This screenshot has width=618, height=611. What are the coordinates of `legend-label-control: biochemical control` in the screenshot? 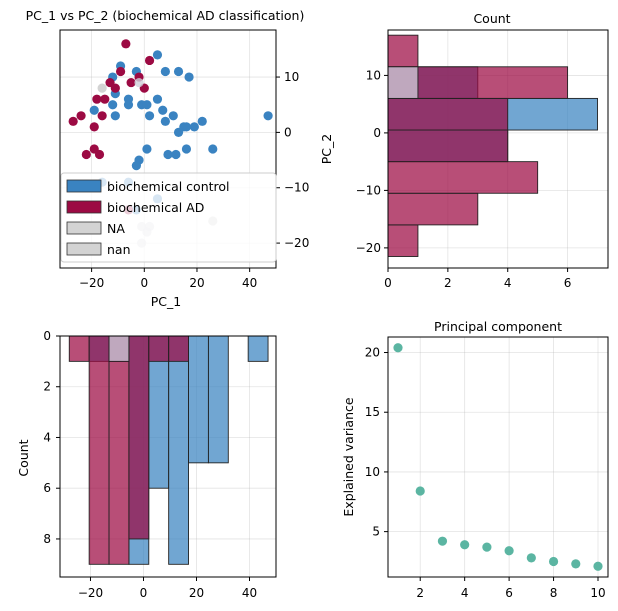 It's located at (168, 186).